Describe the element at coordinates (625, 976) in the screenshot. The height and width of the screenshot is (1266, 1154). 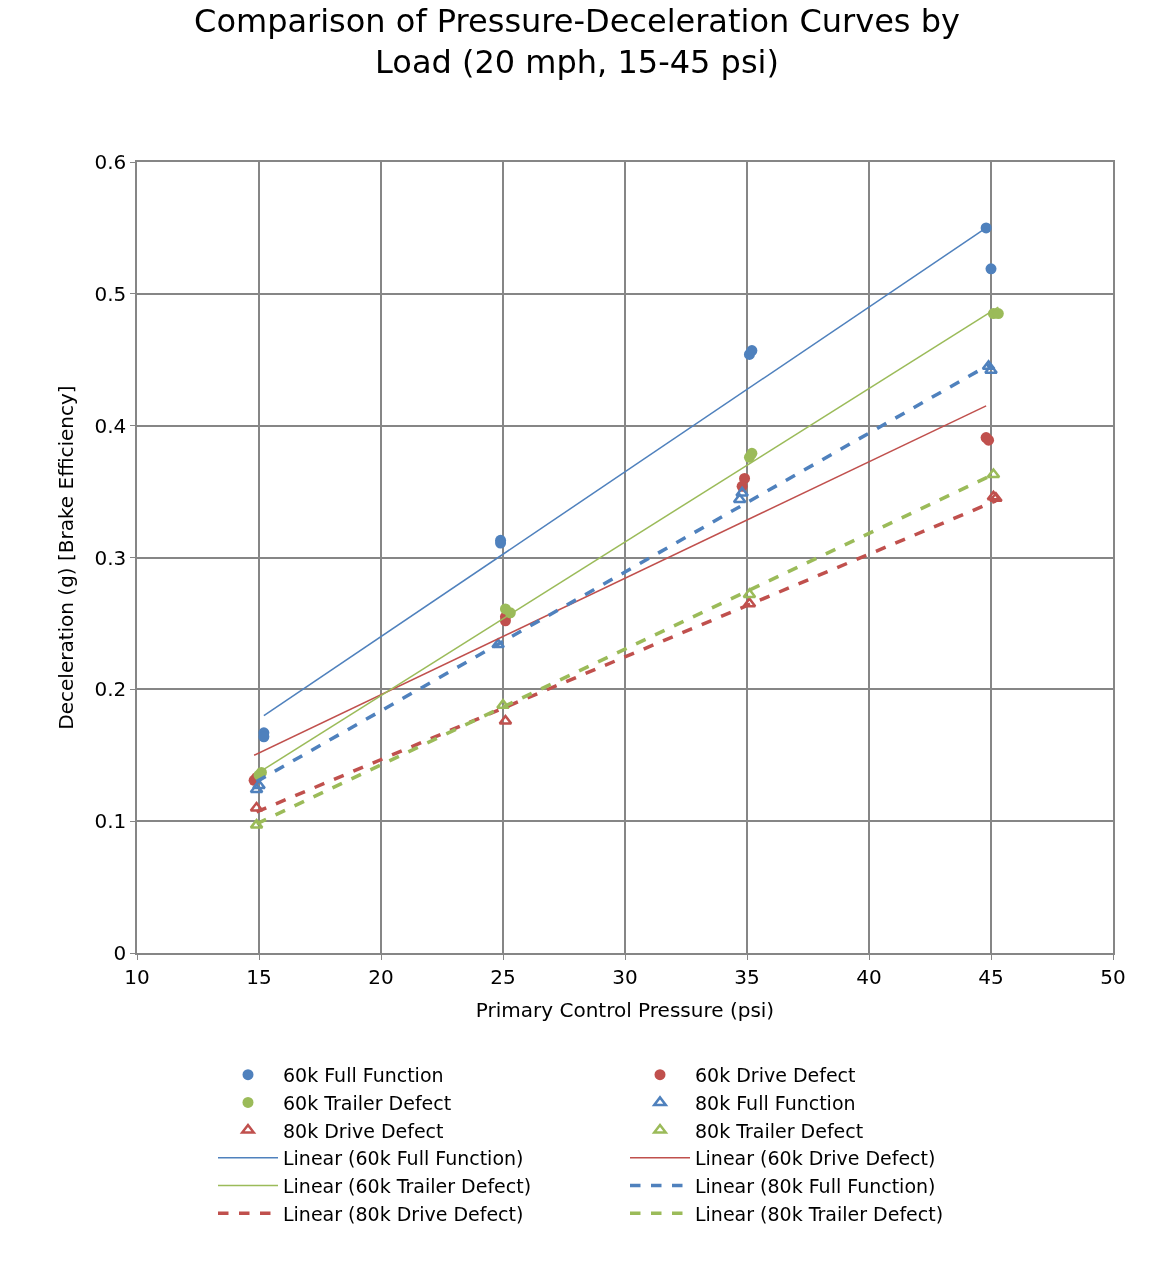
I see `x-tick-label: 30` at that location.